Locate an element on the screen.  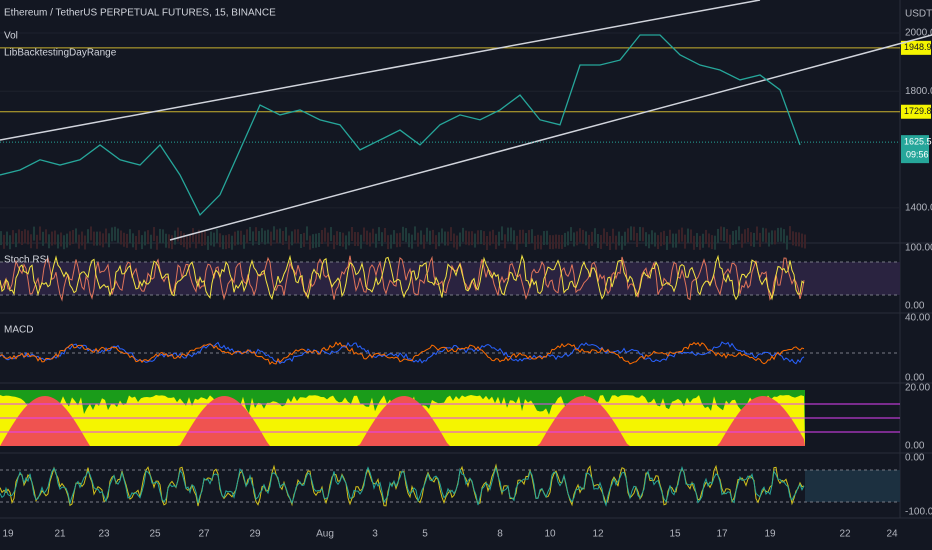
countdown: 09:56 is located at coordinates (917, 155).